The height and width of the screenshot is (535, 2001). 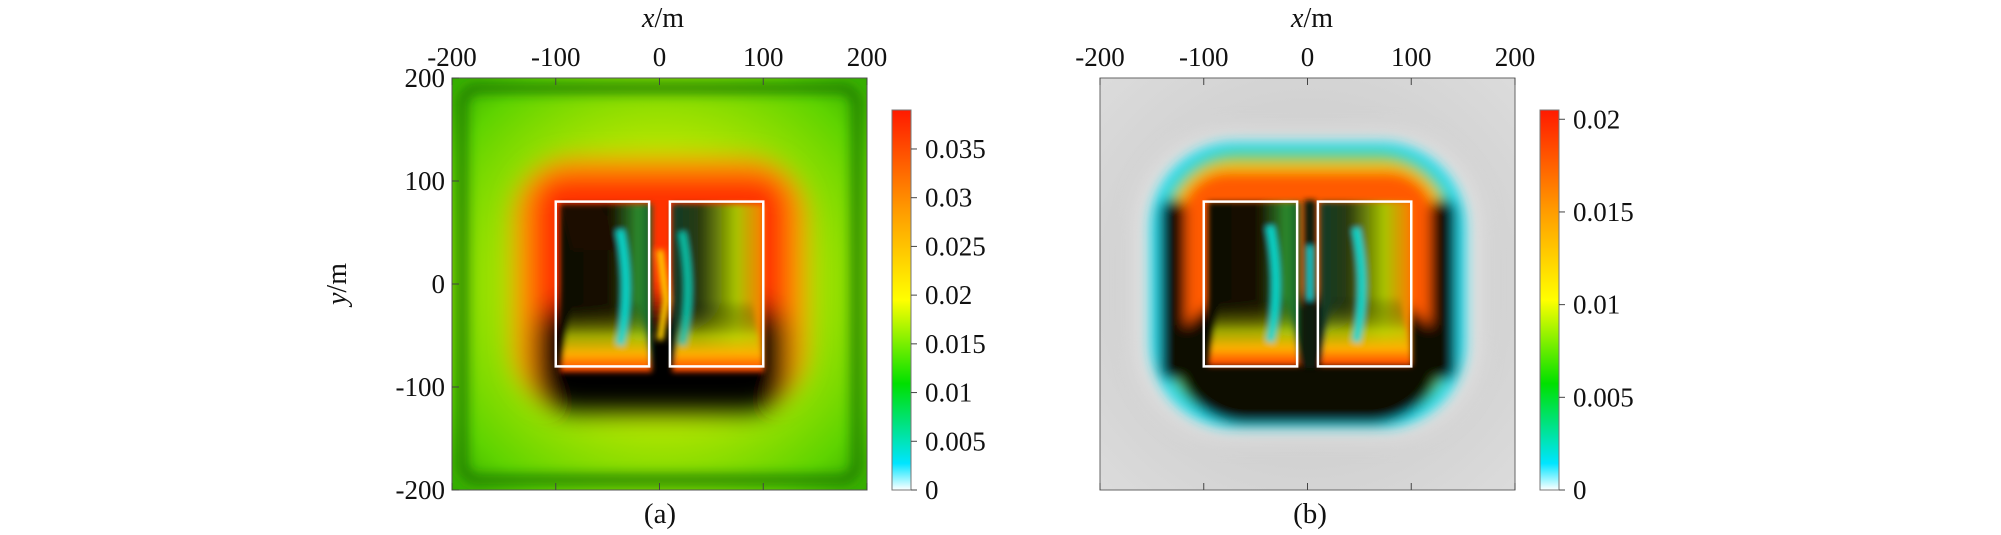 I want to click on panel-a-xtick-label: 100, so click(x=763, y=57).